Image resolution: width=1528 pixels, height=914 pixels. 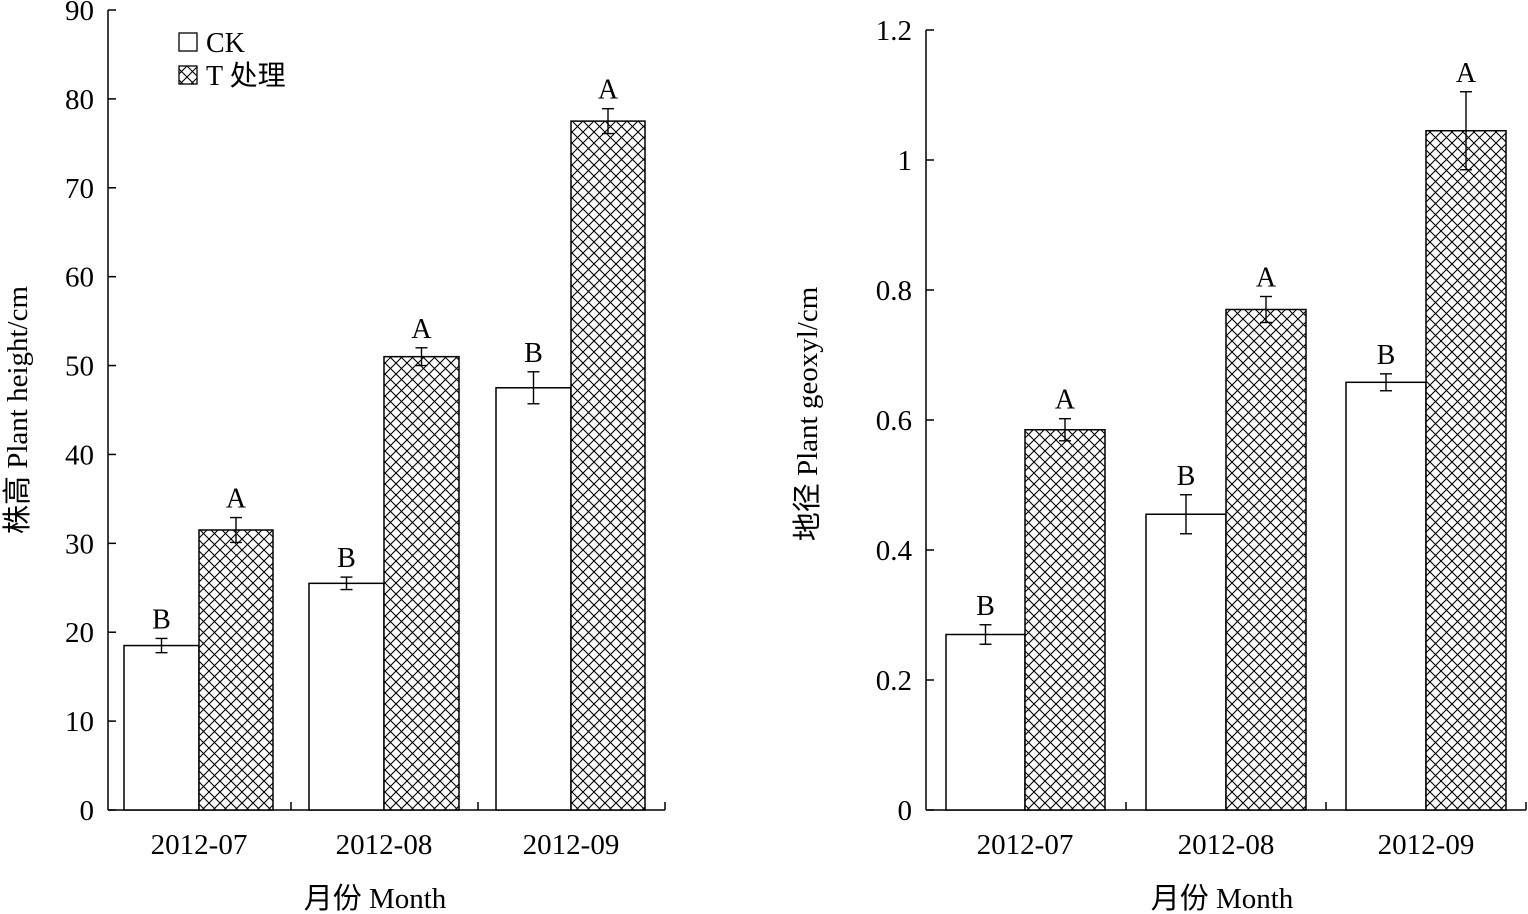 What do you see at coordinates (225, 43) in the screenshot?
I see `legend-label-ck: CK` at bounding box center [225, 43].